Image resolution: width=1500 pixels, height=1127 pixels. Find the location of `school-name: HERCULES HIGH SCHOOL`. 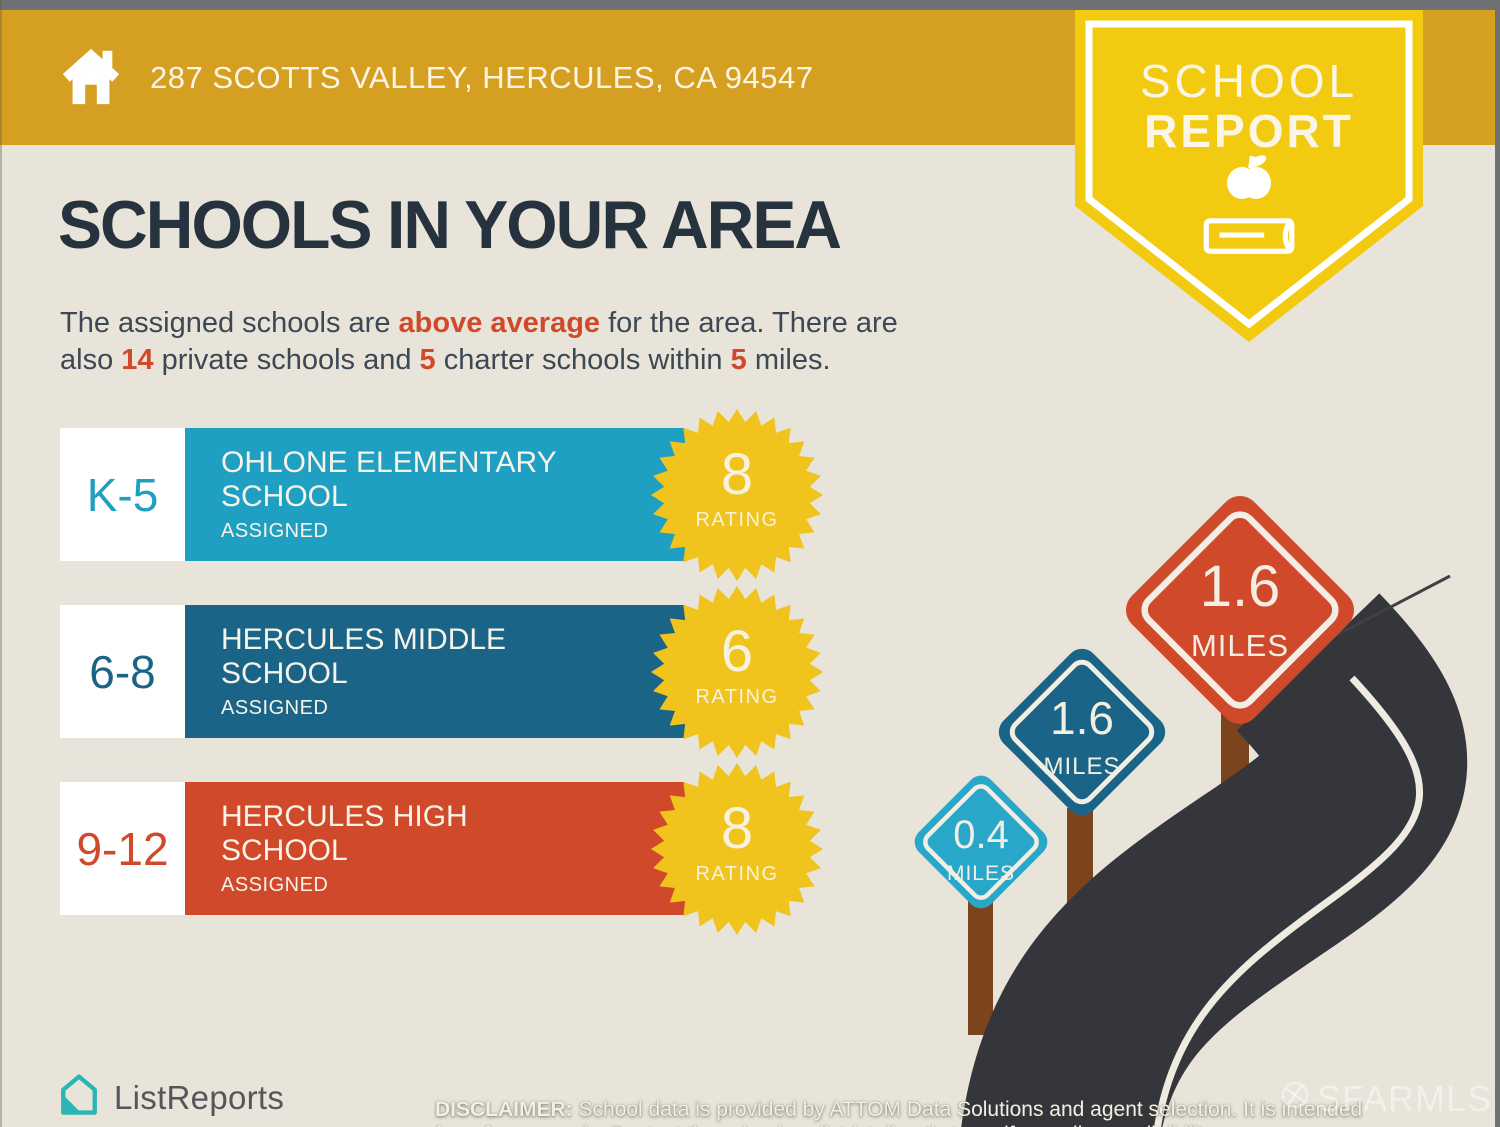

school-name: HERCULES HIGH SCHOOL is located at coordinates (344, 833).